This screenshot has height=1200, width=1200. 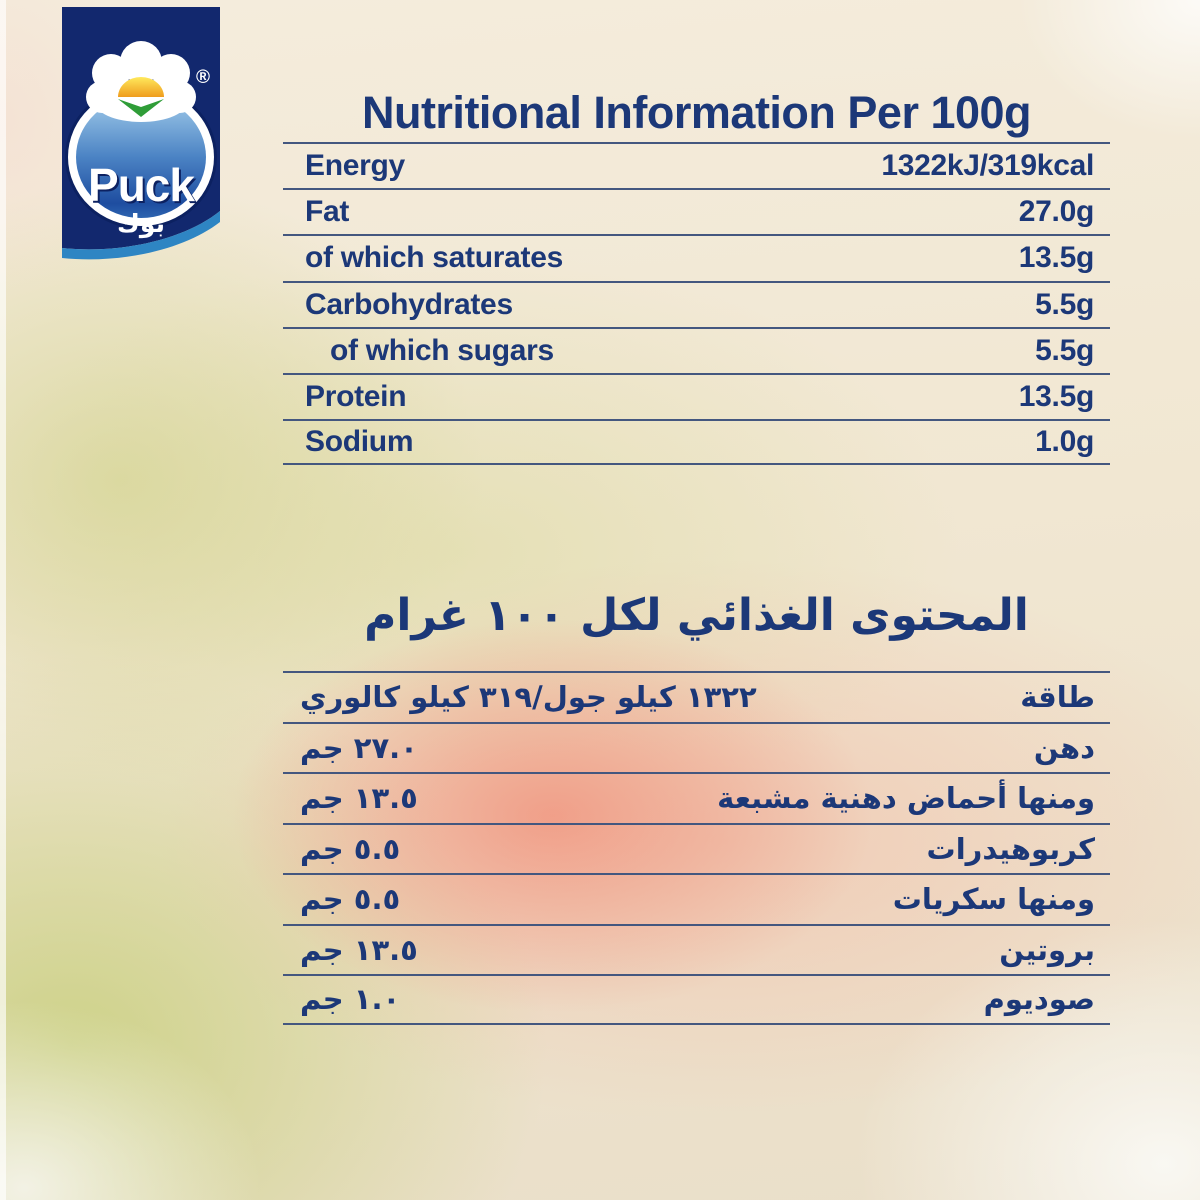 I want to click on nutrient-label: بروتين, so click(x=1047, y=949).